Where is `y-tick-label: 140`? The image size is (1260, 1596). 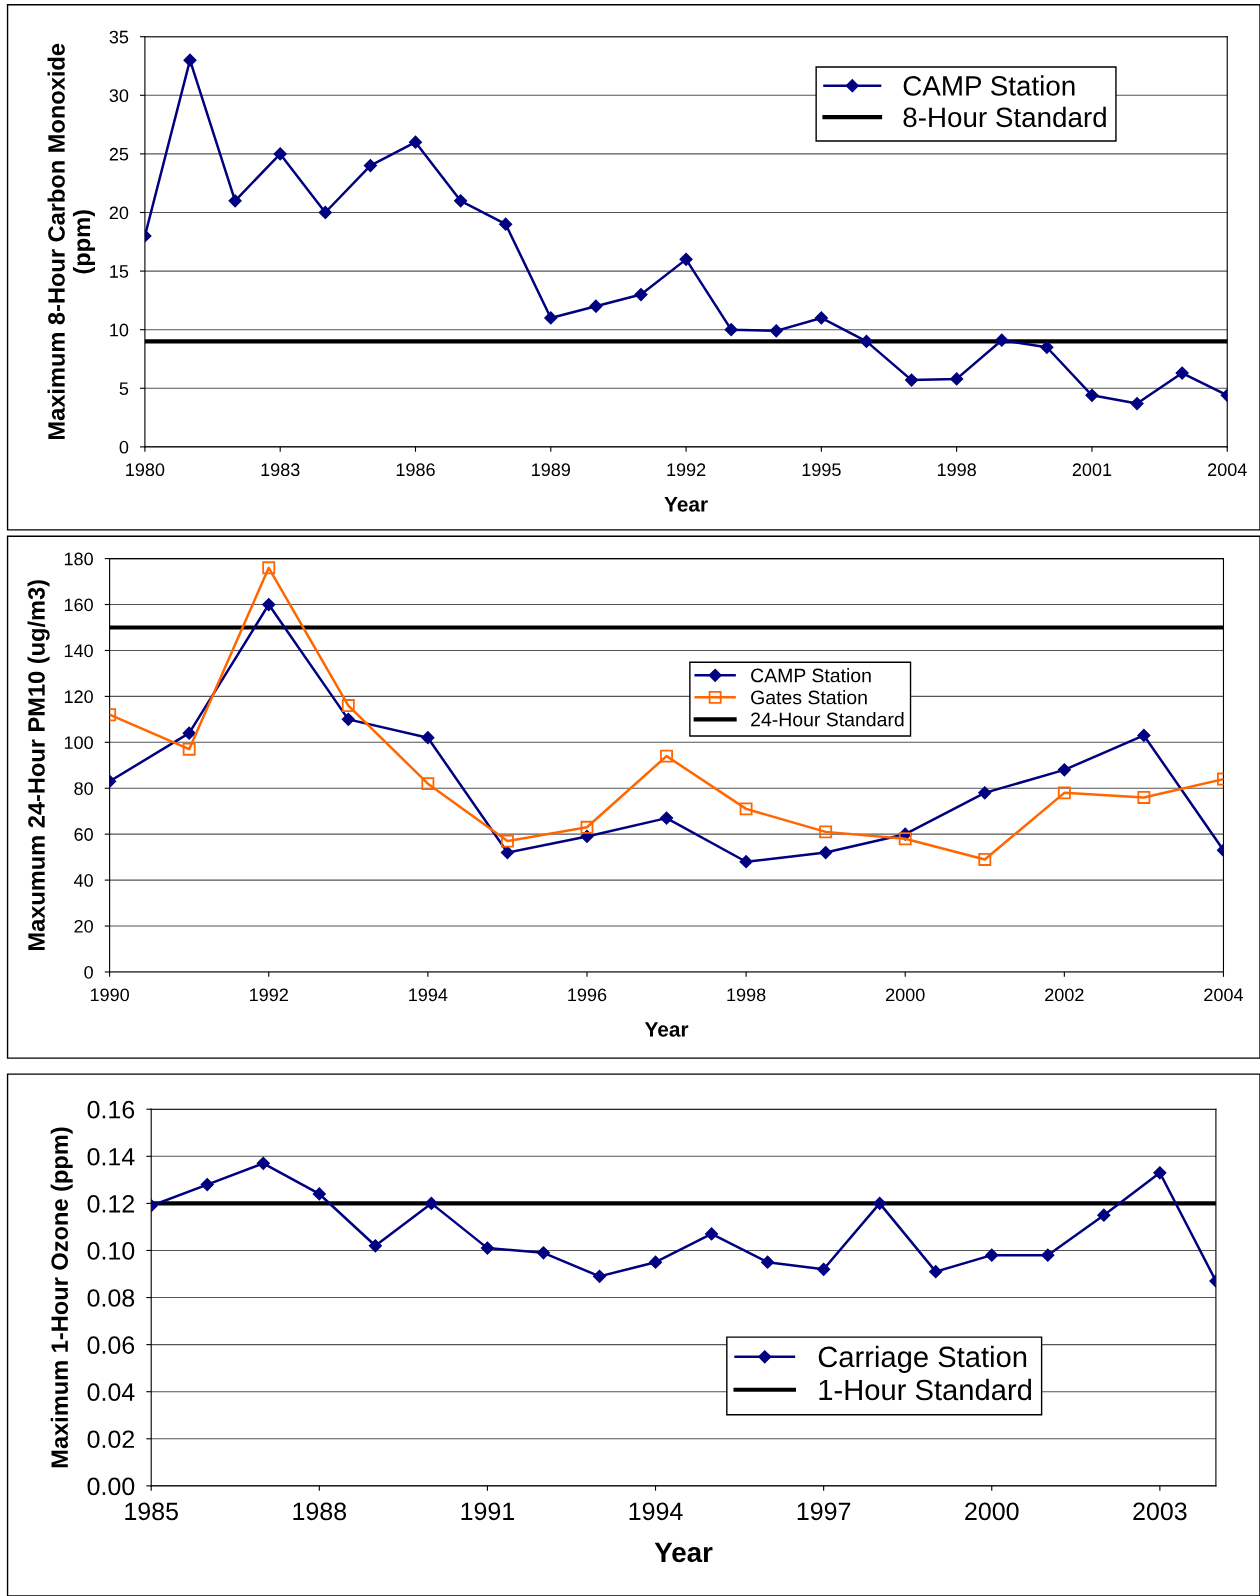
y-tick-label: 140 is located at coordinates (78, 651).